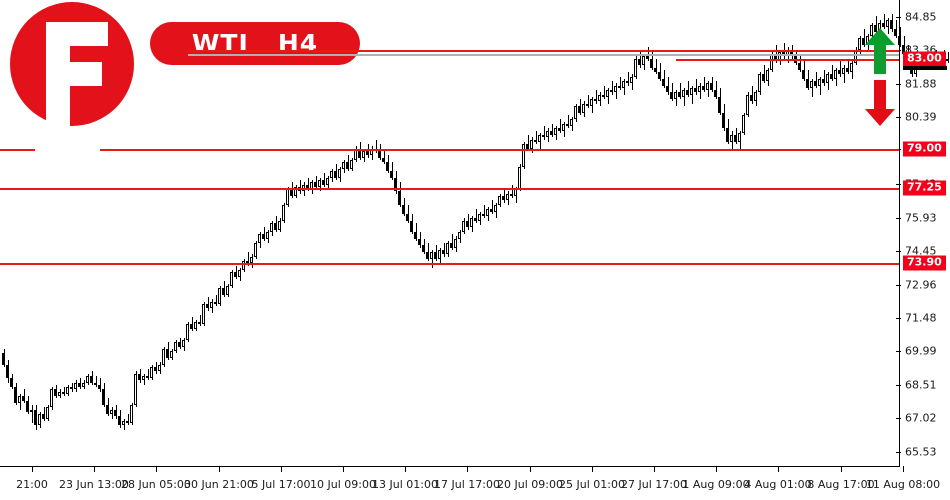 Image resolution: width=950 pixels, height=500 pixels. Describe the element at coordinates (32, 484) in the screenshot. I see `time-tick-label: 21:00` at that location.